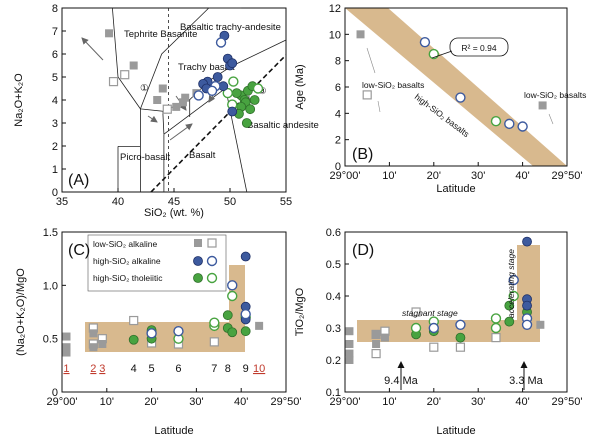 This screenshot has height=440, width=600. What do you see at coordinates (228, 369) in the screenshot?
I see `site-label: 8` at bounding box center [228, 369].